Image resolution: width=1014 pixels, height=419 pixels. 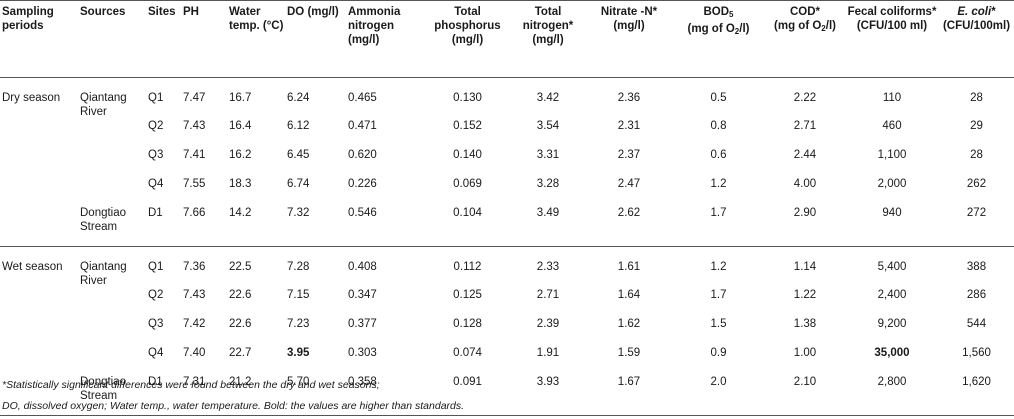 I want to click on ph-cell: 7.47, so click(x=194, y=98).